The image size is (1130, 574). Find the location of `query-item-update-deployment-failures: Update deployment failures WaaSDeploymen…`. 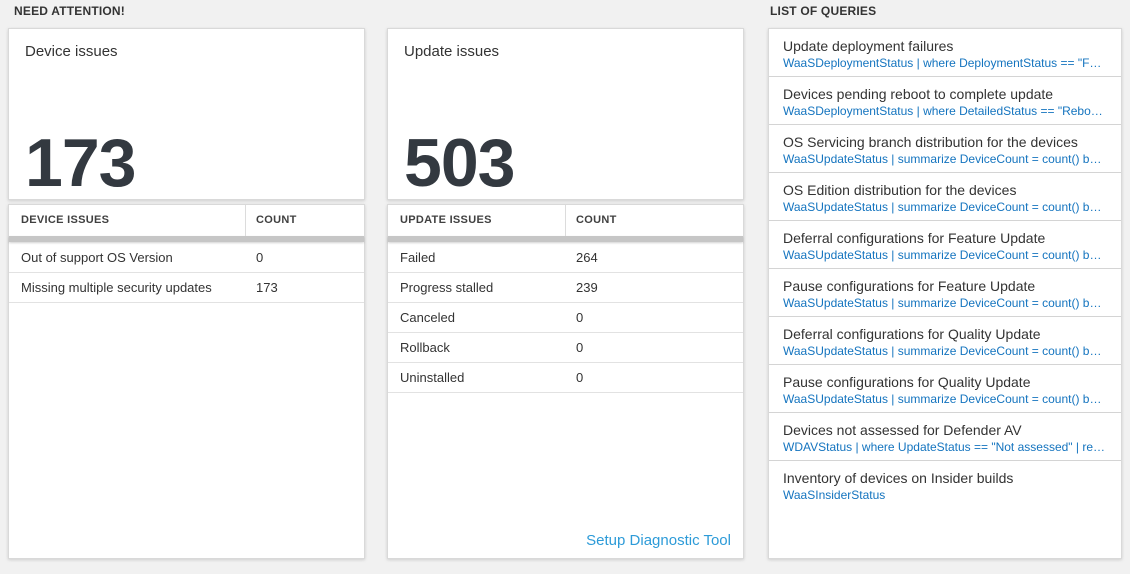

query-item-update-deployment-failures: Update deployment failures WaaSDeploymen… is located at coordinates (945, 53).